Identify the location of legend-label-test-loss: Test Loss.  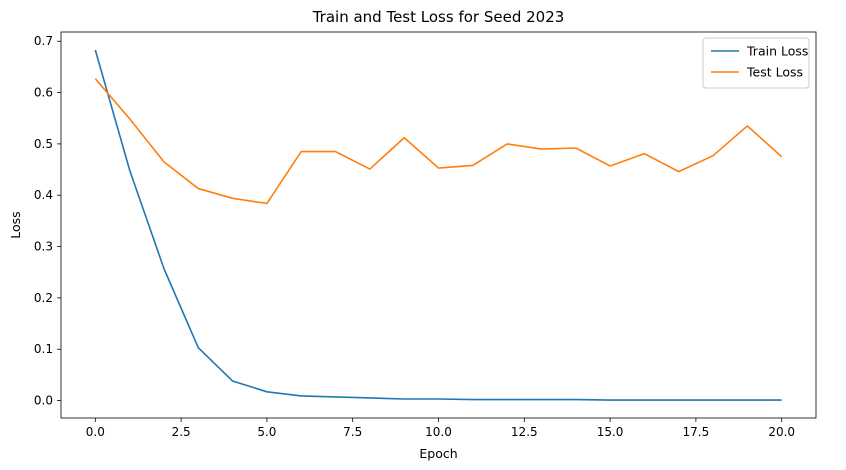
(774, 72).